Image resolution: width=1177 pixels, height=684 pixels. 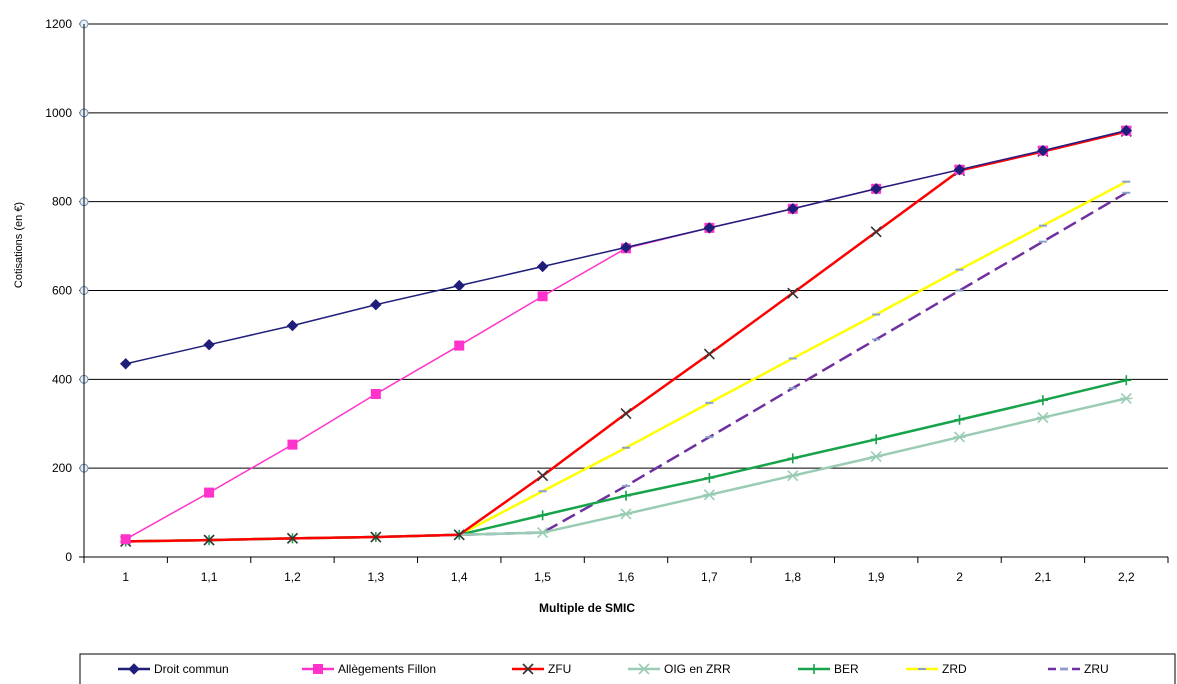 What do you see at coordinates (542, 577) in the screenshot?
I see `x-tick-label: 1,5` at bounding box center [542, 577].